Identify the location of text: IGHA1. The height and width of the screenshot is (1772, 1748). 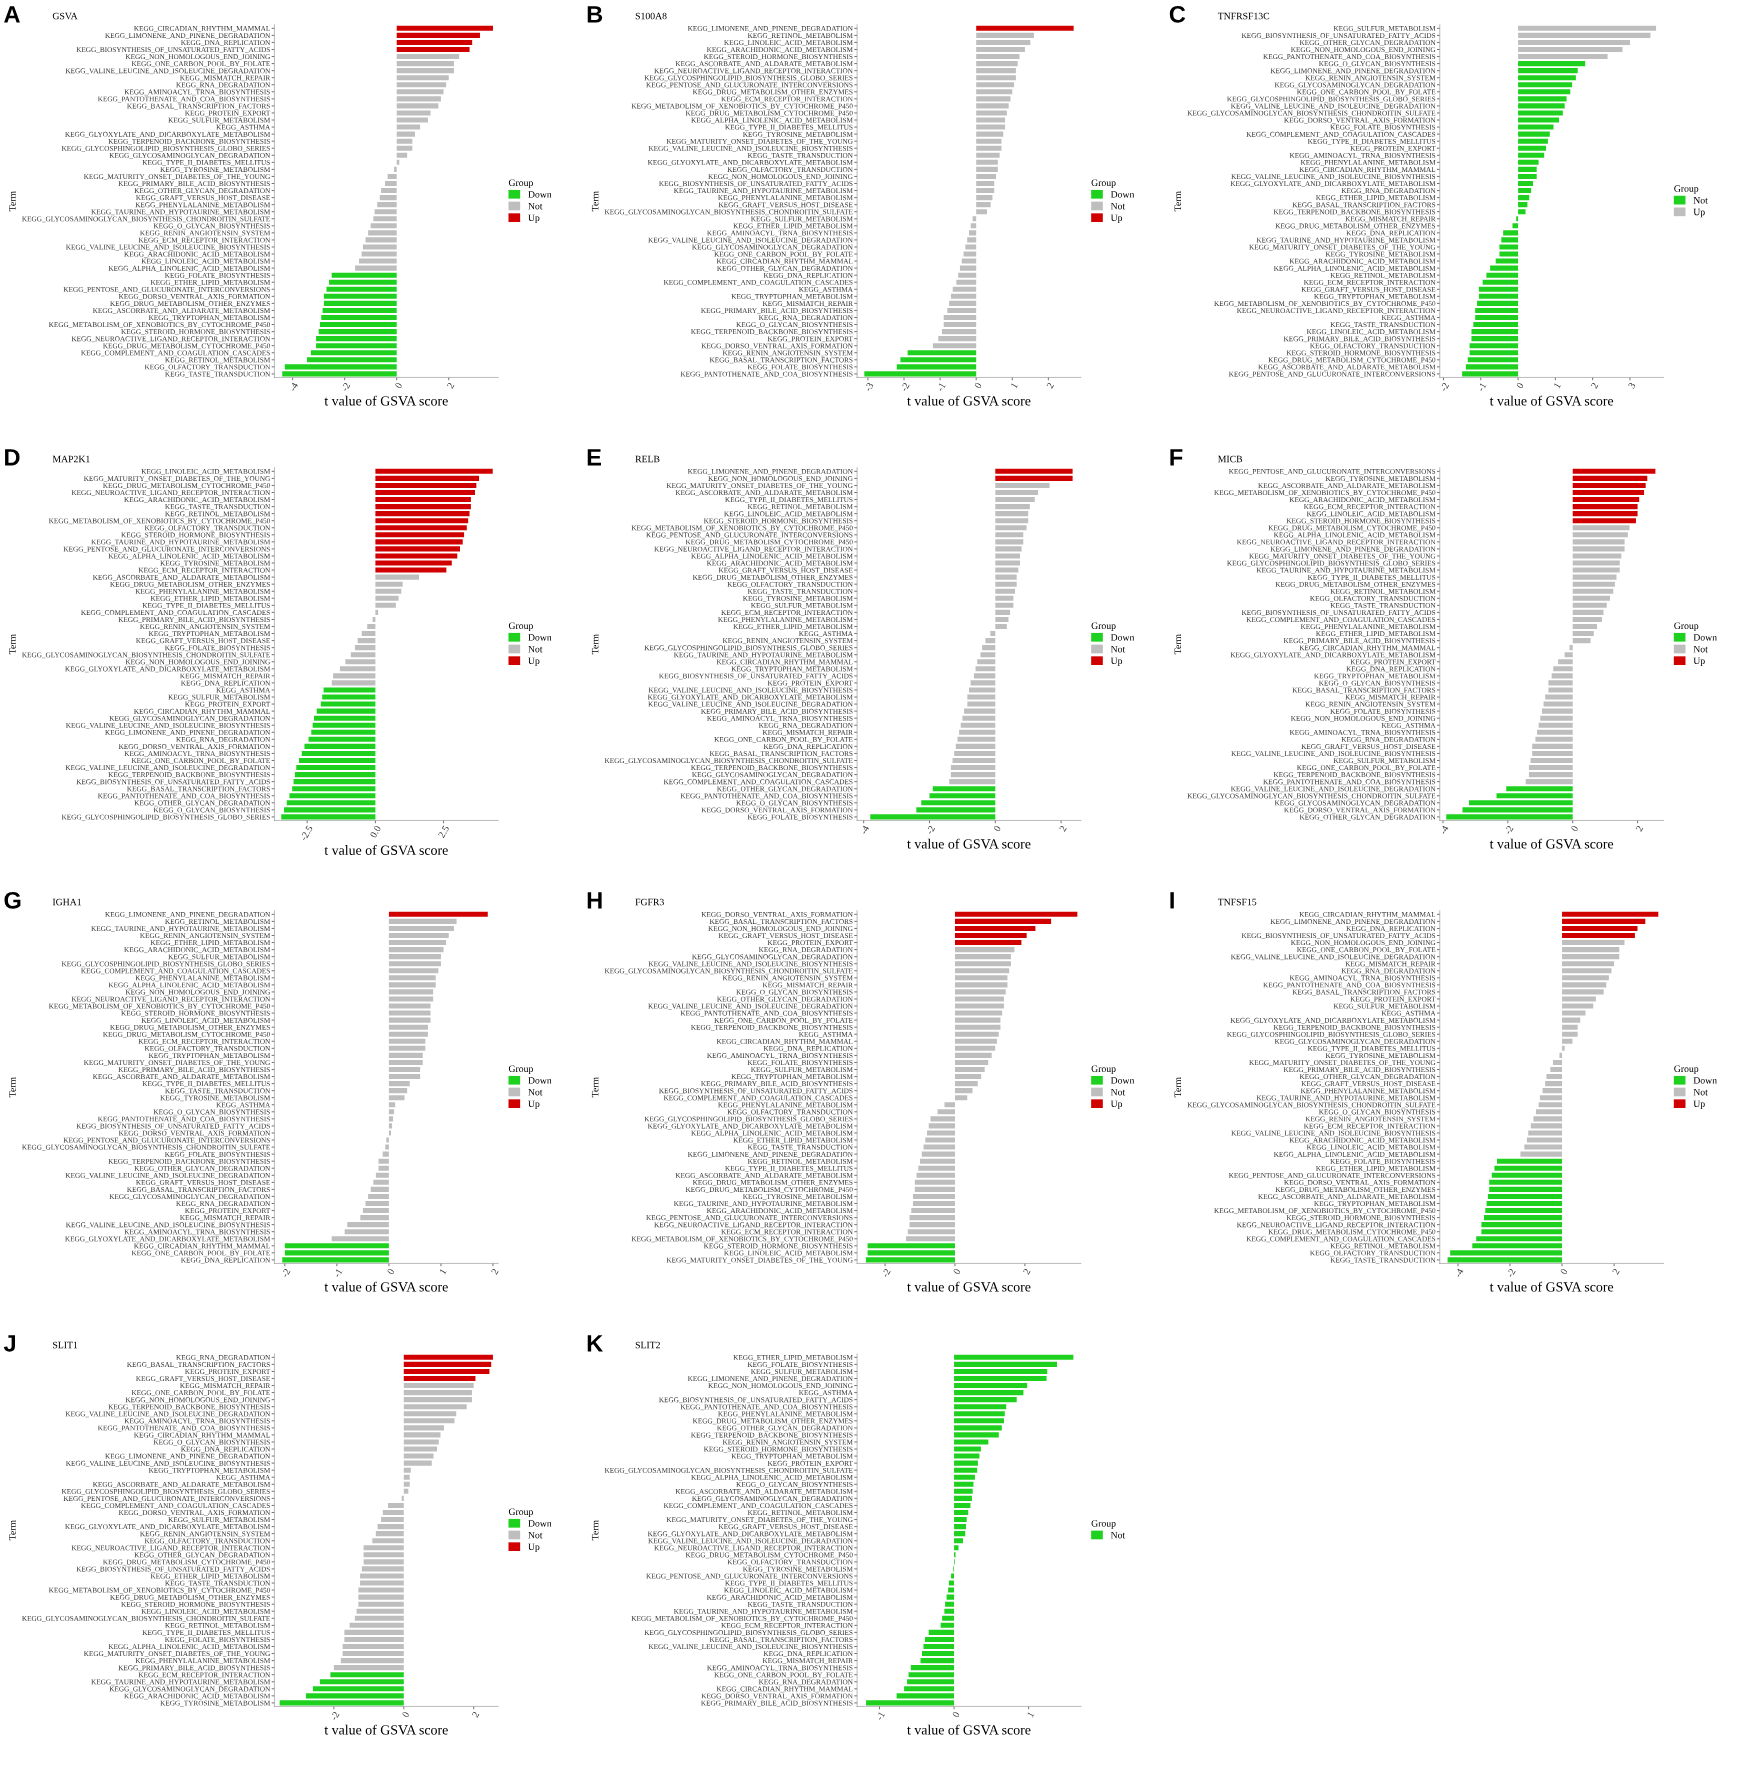
(67, 902).